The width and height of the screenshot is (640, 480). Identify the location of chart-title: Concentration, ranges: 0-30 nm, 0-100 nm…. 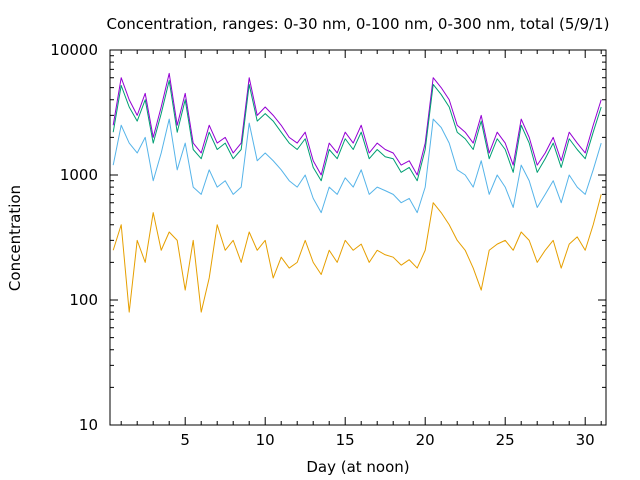
(358, 24).